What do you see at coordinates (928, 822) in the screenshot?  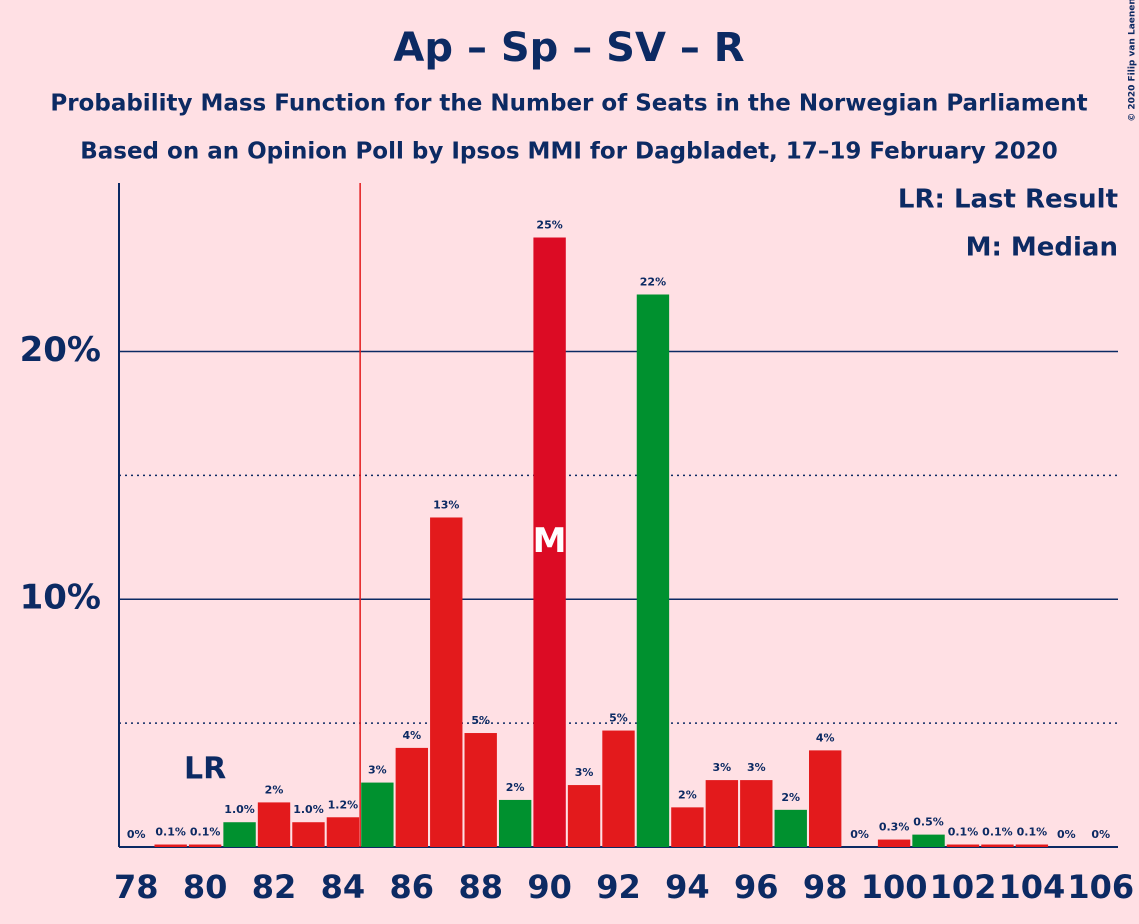 I see `value-label: 0.5%` at bounding box center [928, 822].